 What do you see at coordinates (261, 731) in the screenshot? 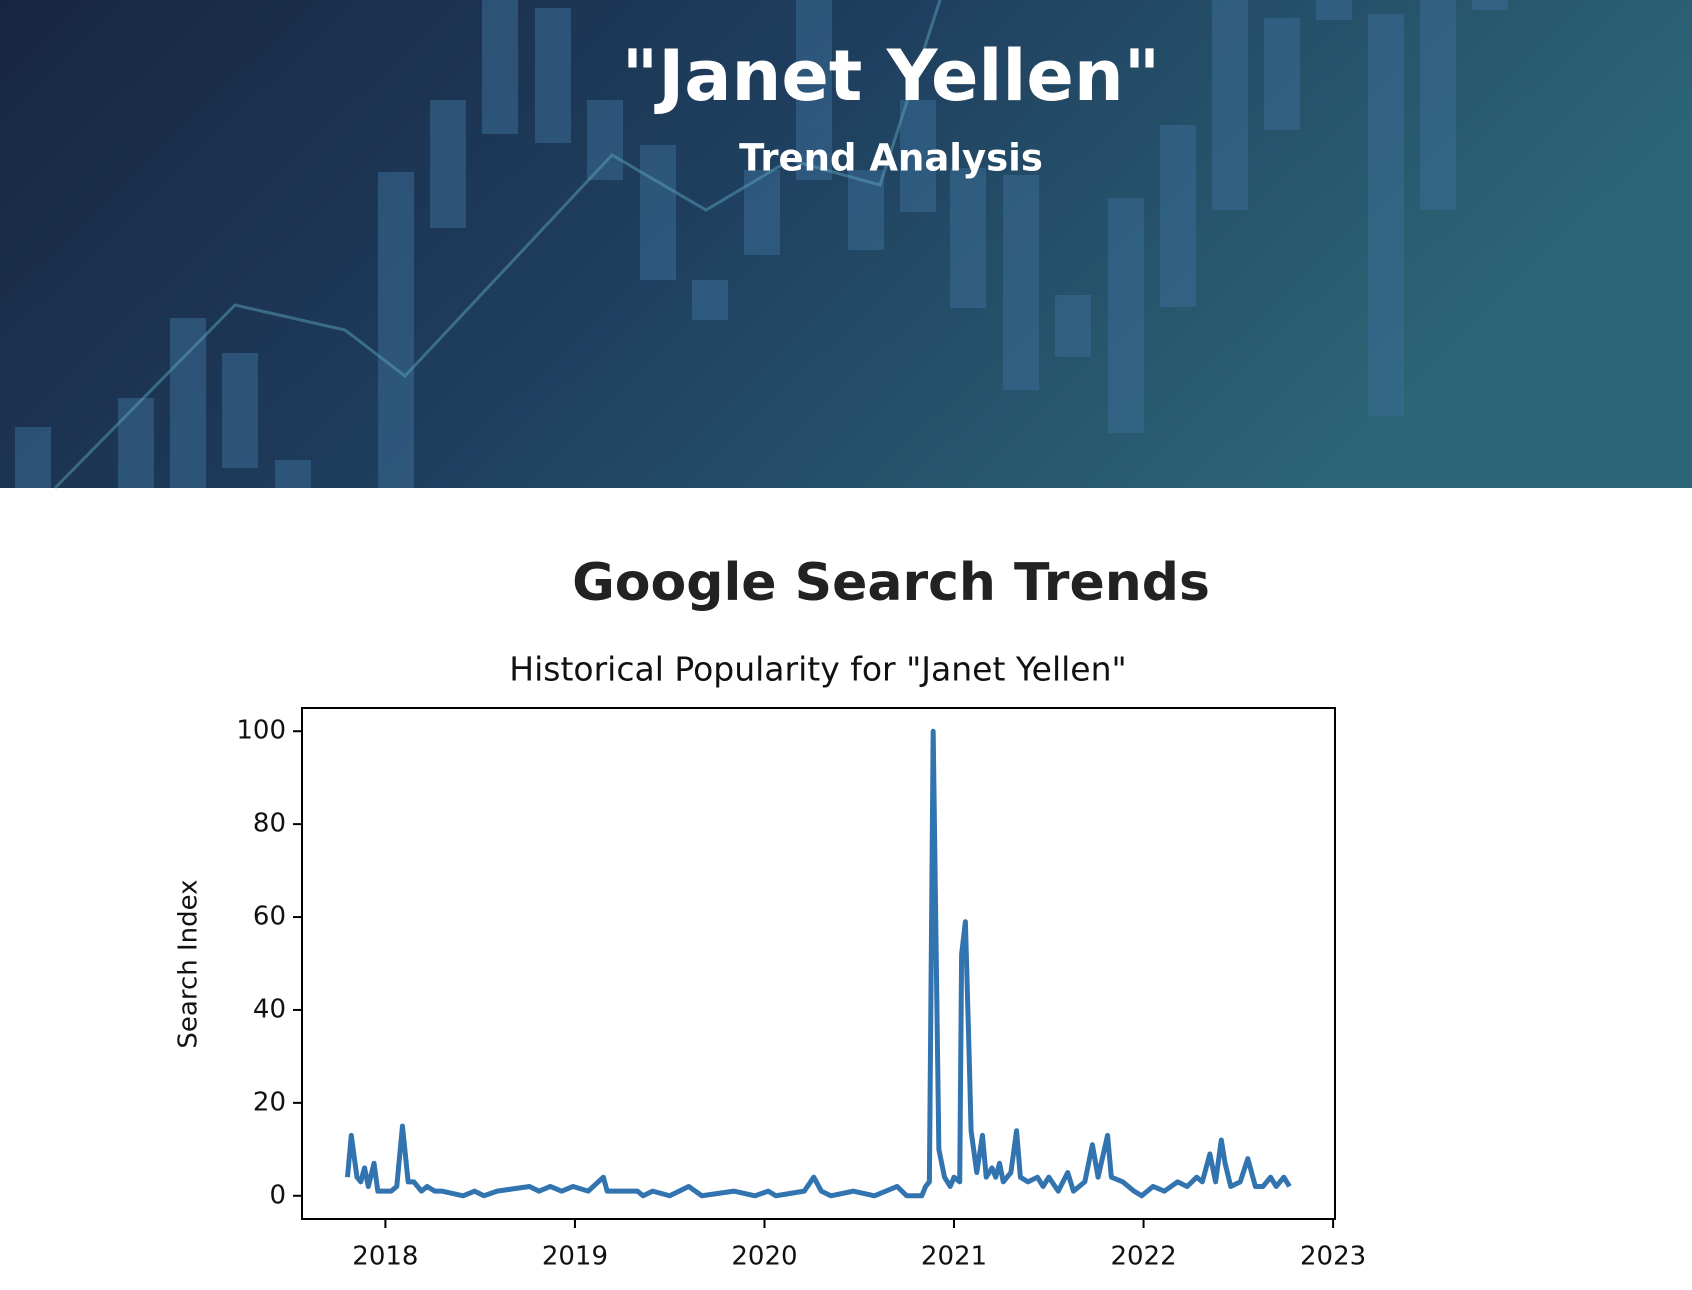
I see `y-tick-label: 100` at bounding box center [261, 731].